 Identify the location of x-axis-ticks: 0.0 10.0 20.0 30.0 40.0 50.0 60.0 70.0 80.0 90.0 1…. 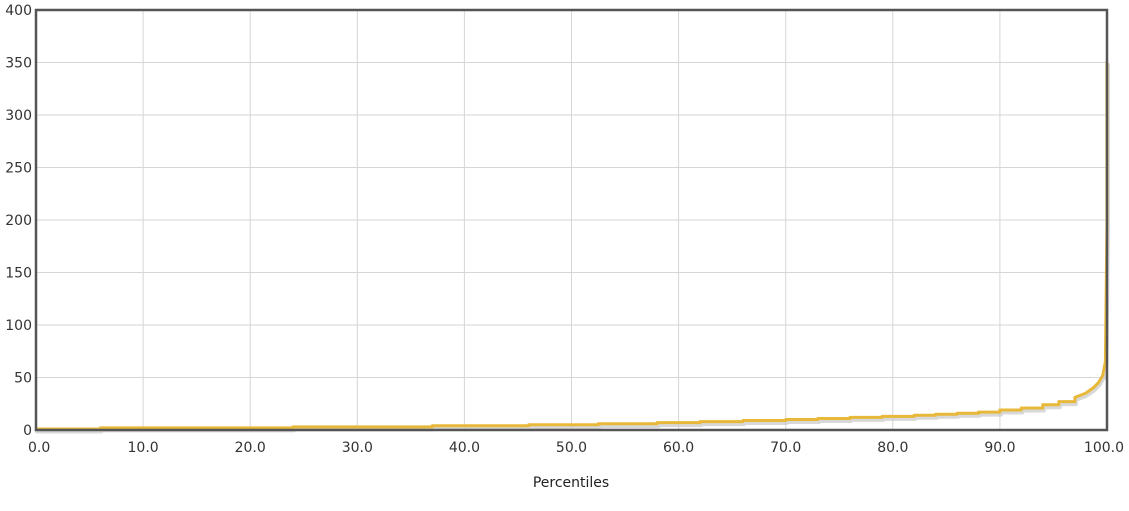
(576, 448).